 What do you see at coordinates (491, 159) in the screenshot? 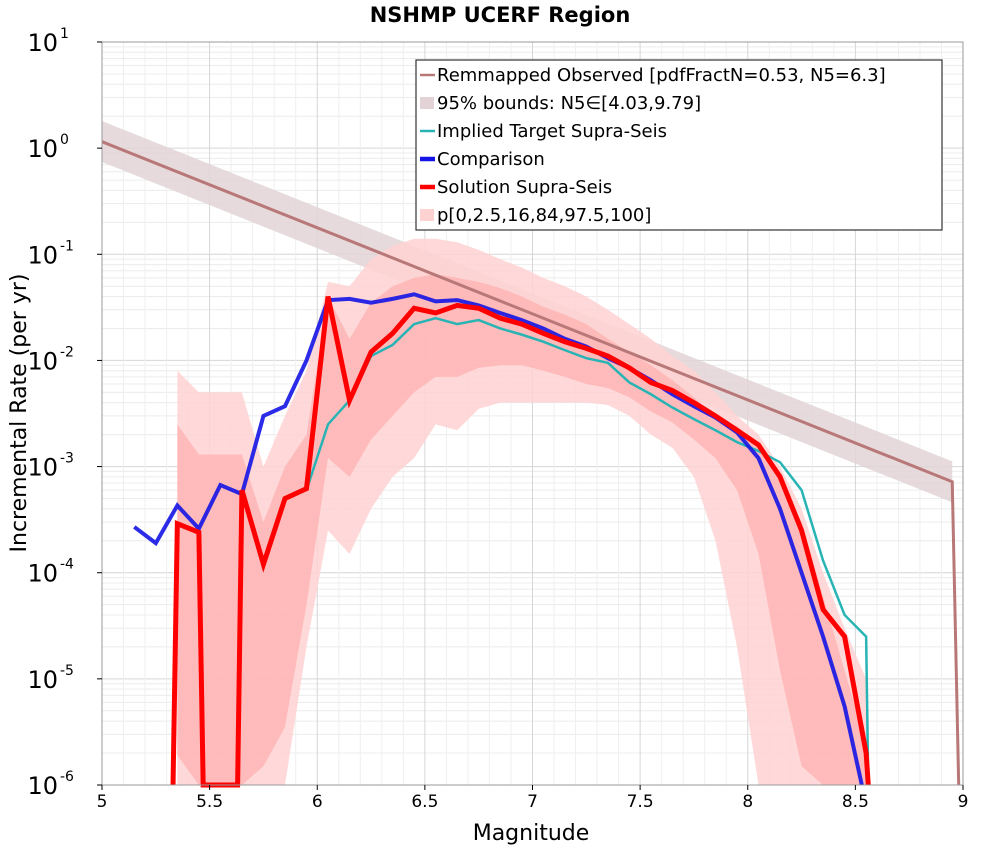
I see `legend-label: Comparison` at bounding box center [491, 159].